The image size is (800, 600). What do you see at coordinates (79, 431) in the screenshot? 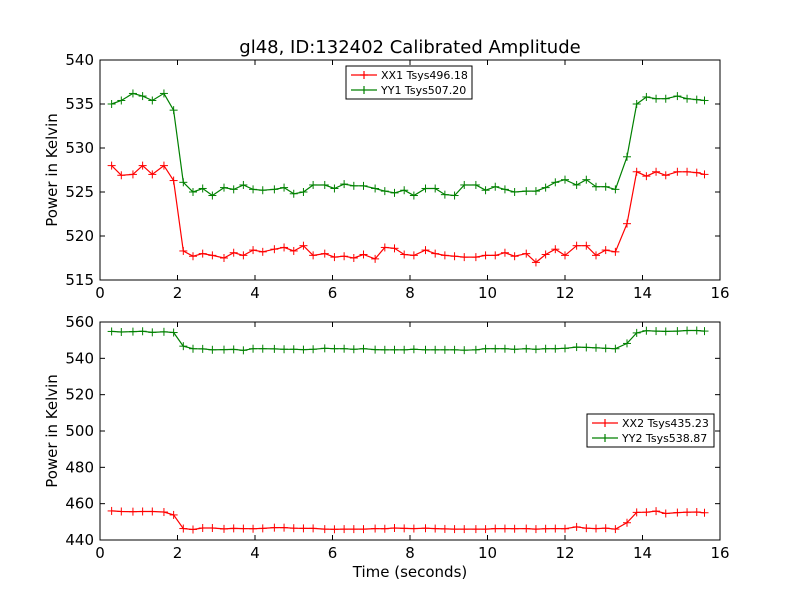
I see `bottom-y-tick-label: 500` at bounding box center [79, 431].